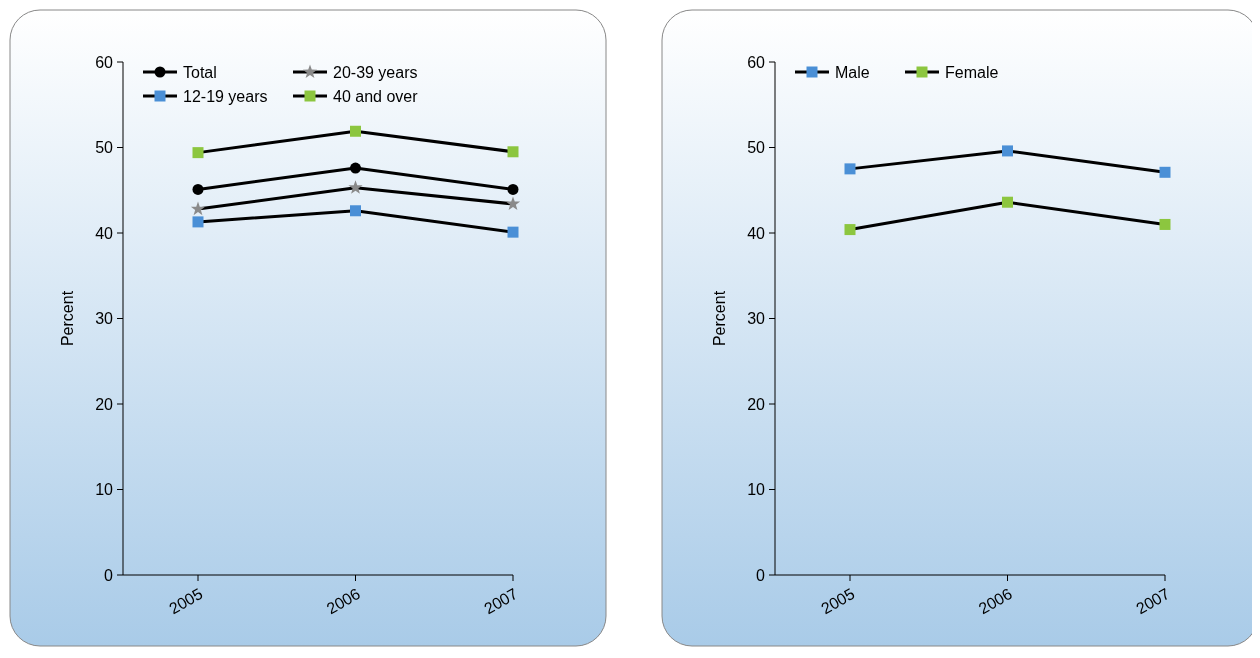 The height and width of the screenshot is (658, 1260). What do you see at coordinates (375, 72) in the screenshot?
I see `legend-label: 20-39 years` at bounding box center [375, 72].